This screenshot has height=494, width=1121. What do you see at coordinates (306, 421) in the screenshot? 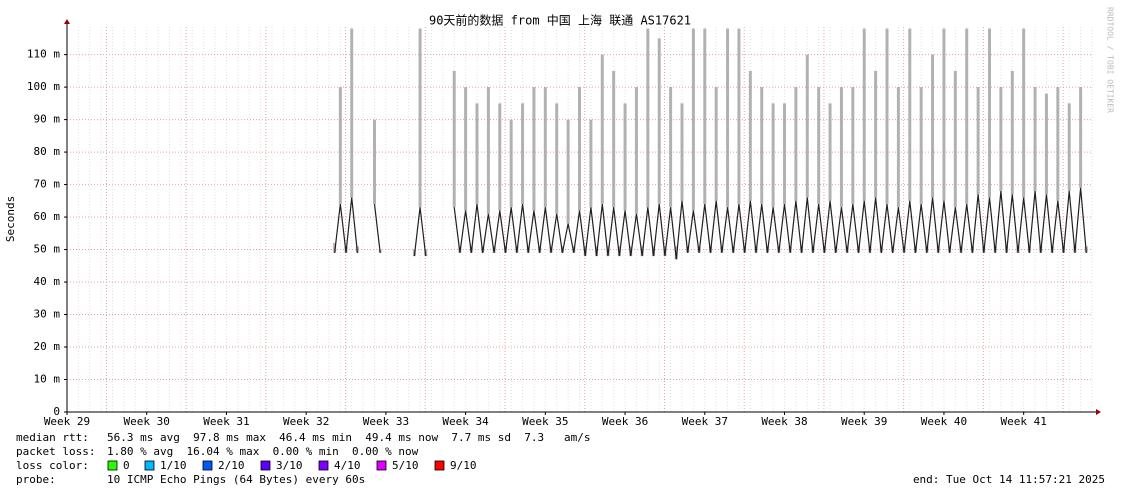
I see `x-tick-label: Week 32` at bounding box center [306, 421].